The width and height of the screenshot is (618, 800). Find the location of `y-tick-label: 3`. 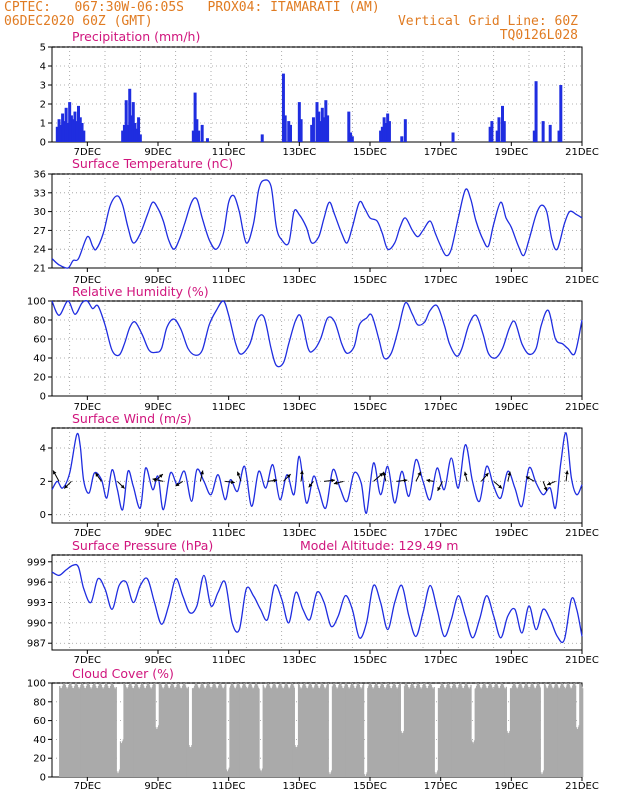

y-tick-label: 3 is located at coordinates (43, 86).